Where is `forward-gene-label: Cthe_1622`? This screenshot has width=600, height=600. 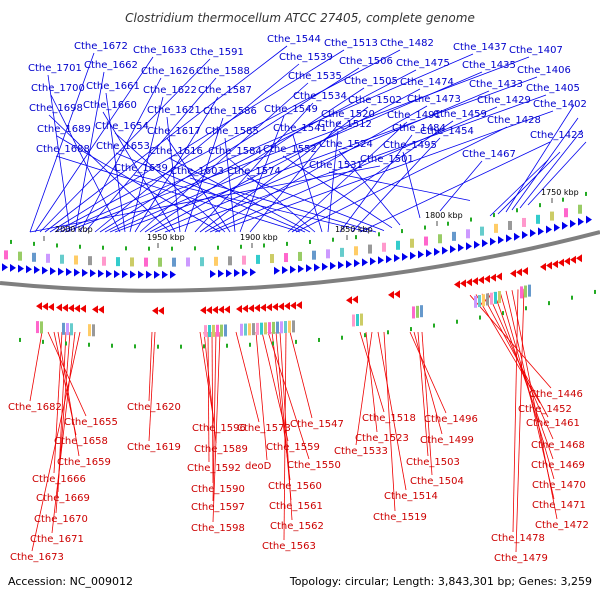
forward-gene-label: Cthe_1622 is located at coordinates (170, 90).